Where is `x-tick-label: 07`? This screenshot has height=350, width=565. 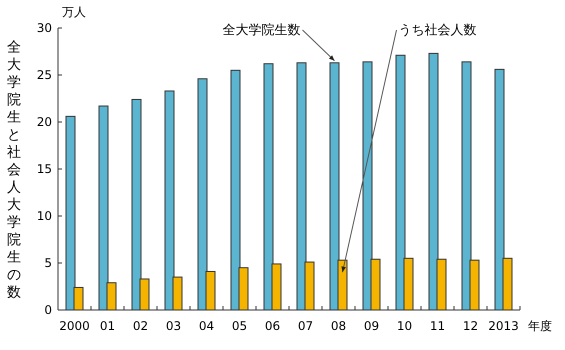 x-tick-label: 07 is located at coordinates (306, 326).